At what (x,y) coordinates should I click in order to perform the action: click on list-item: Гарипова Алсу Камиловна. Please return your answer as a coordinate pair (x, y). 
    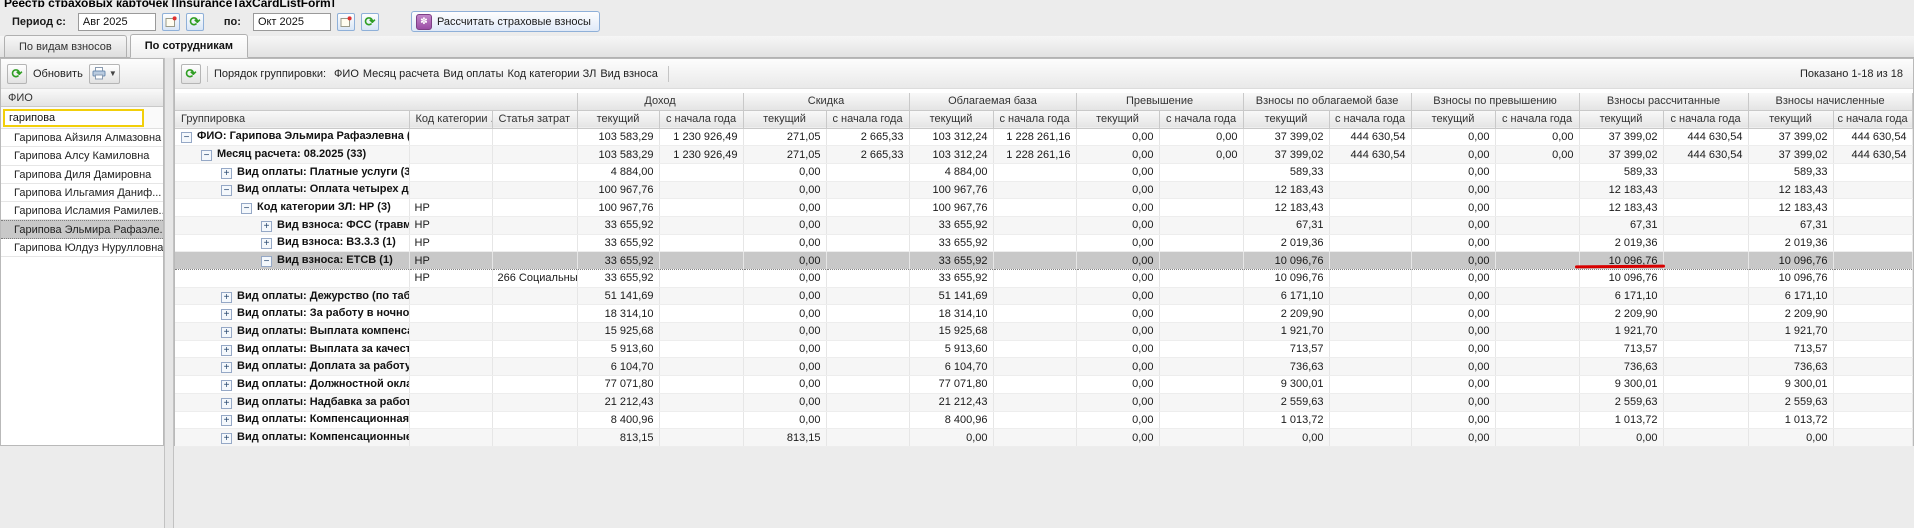
    Looking at the image, I should click on (82, 156).